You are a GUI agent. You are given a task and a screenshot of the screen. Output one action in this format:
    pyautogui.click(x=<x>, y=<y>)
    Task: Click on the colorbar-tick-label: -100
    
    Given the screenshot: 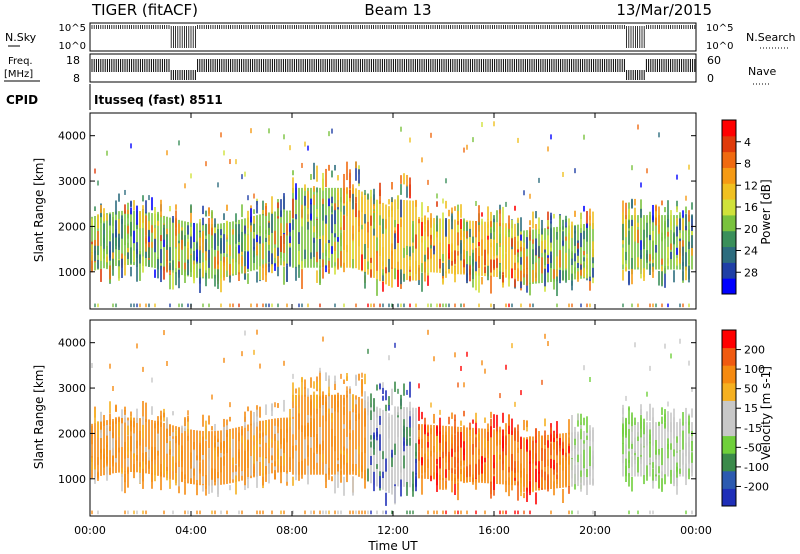 What is the action you would take?
    pyautogui.click(x=756, y=467)
    